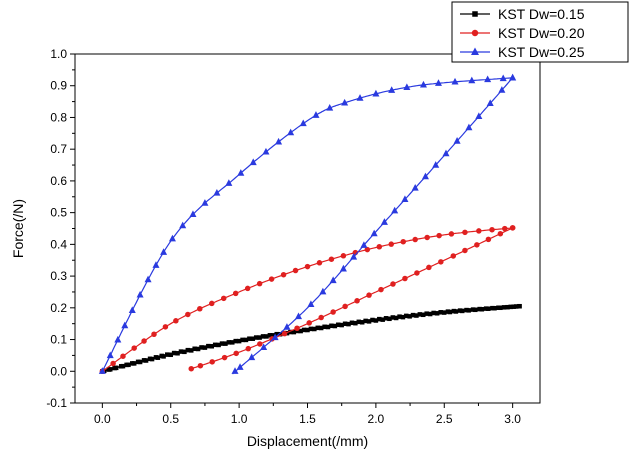 This screenshot has width=631, height=468. Describe the element at coordinates (58, 244) in the screenshot. I see `y-tick-label: 0.4` at that location.